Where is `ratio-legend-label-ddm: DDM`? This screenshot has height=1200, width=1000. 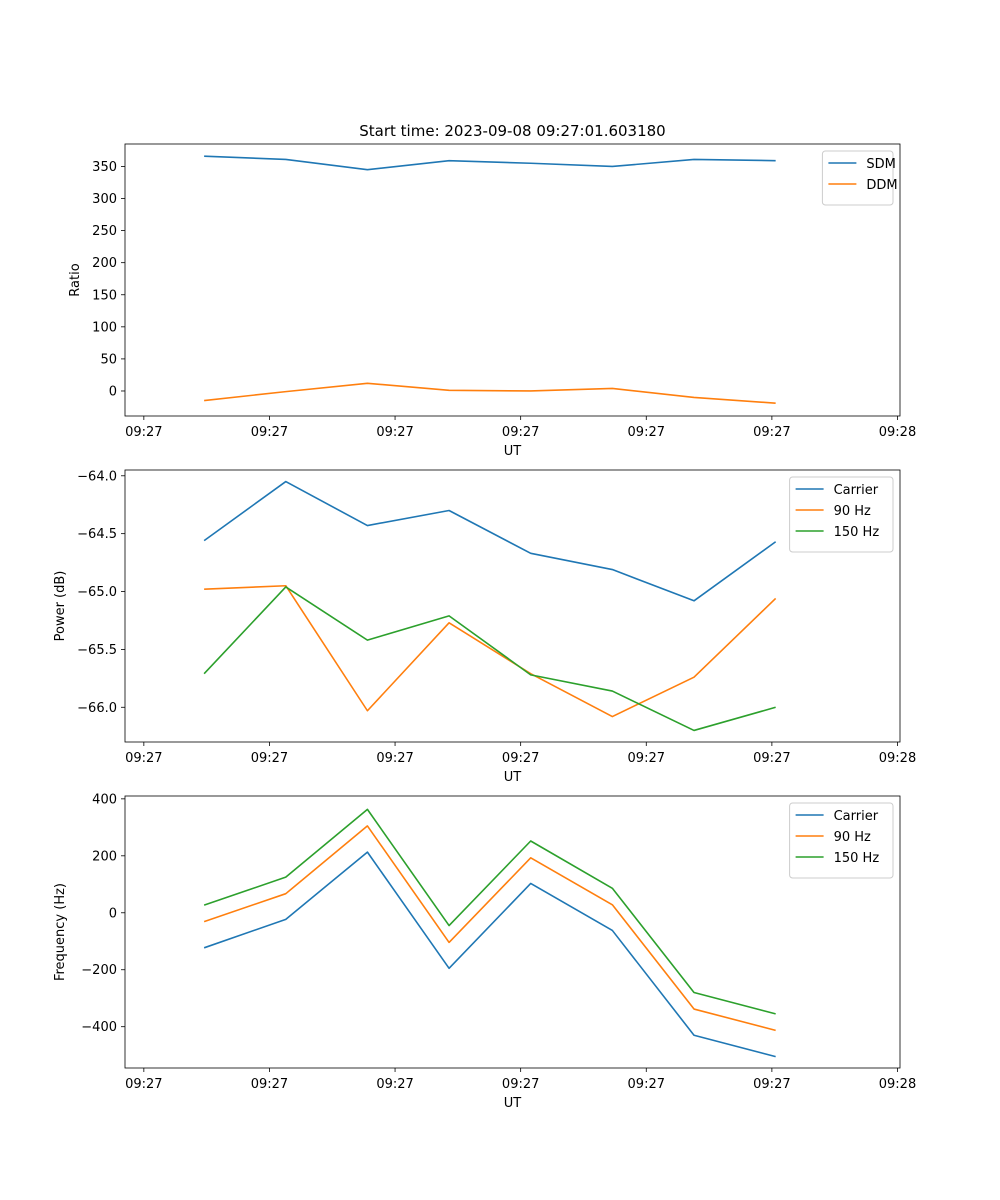
ratio-legend-label-ddm: DDM is located at coordinates (881, 185).